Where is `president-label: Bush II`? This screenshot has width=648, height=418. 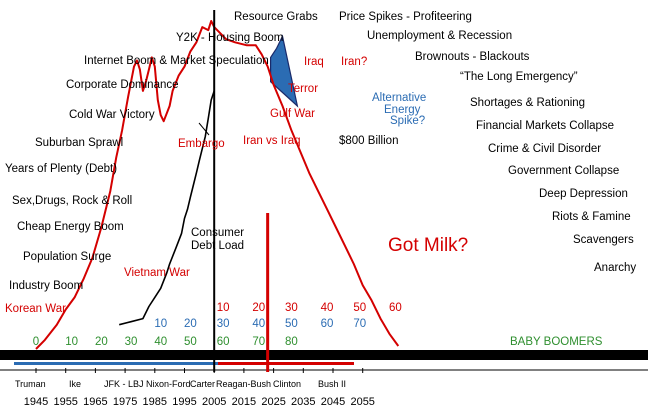 president-label: Bush II is located at coordinates (332, 384).